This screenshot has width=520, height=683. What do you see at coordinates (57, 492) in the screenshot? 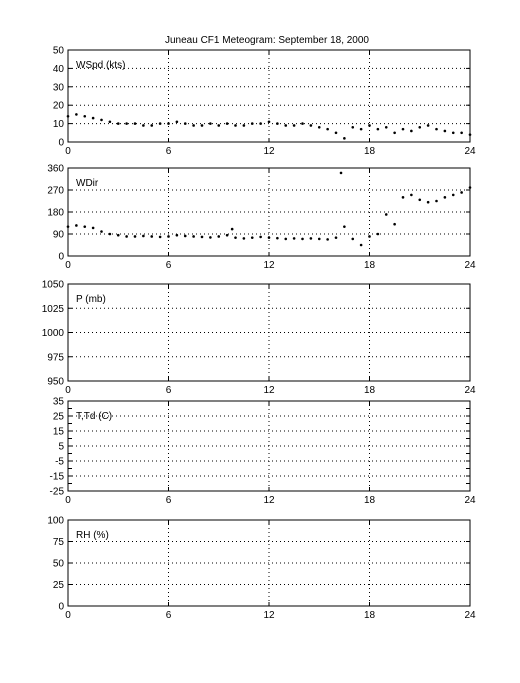
I see `y-tick-label: -25` at bounding box center [57, 492].